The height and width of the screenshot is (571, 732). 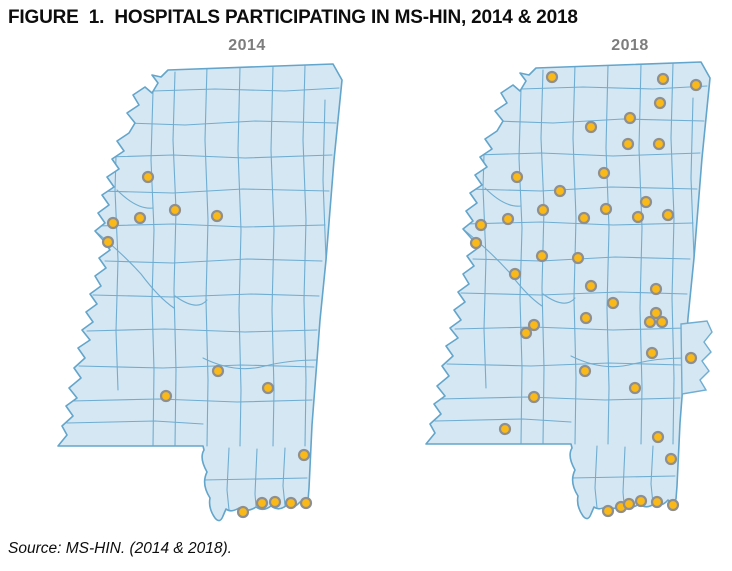 What do you see at coordinates (247, 45) in the screenshot?
I see `map-2014-label: 2014` at bounding box center [247, 45].